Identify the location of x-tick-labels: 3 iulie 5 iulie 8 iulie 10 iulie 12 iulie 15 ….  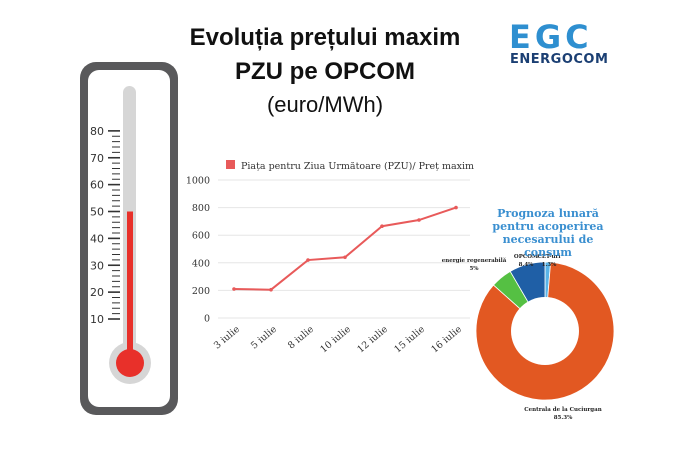
(338, 340).